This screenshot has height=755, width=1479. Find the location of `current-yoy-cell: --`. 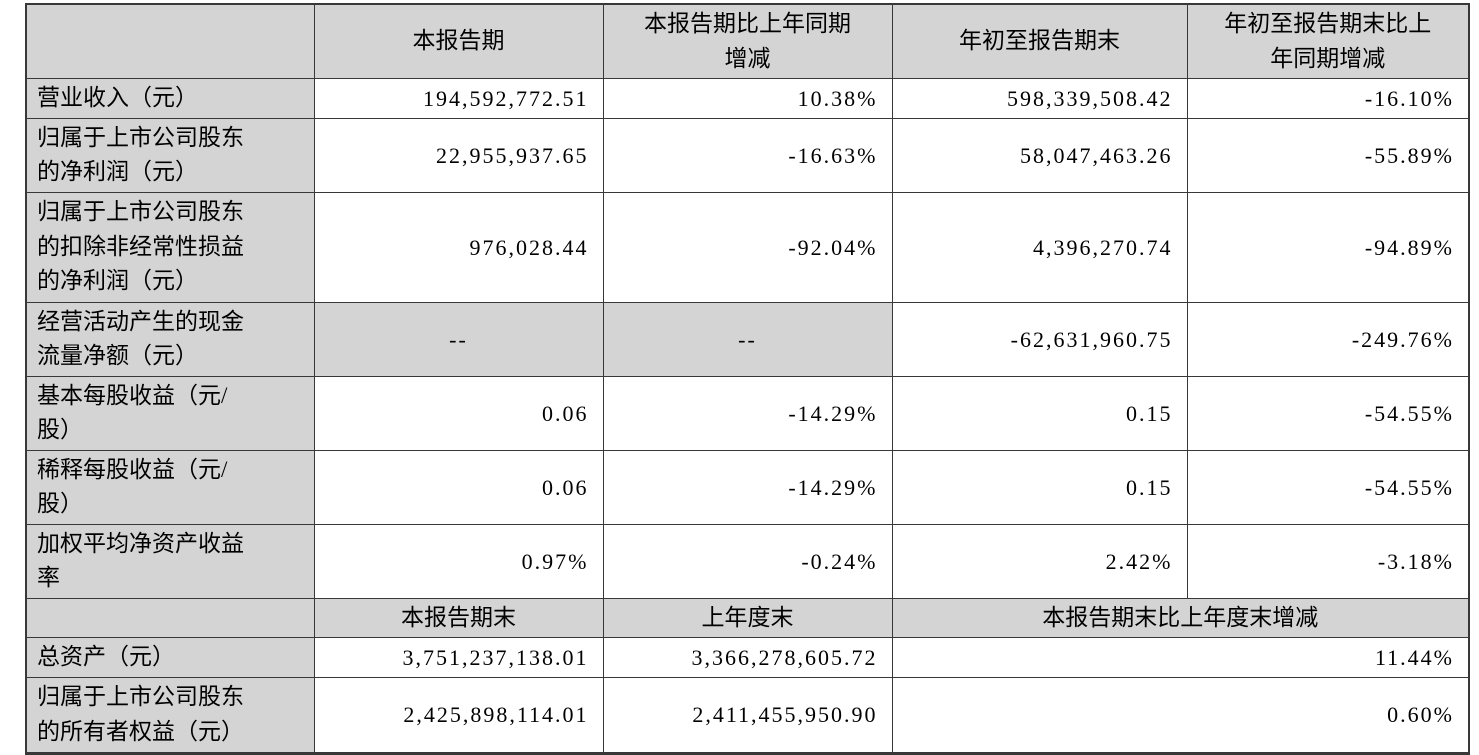

current-yoy-cell: -- is located at coordinates (747, 339).